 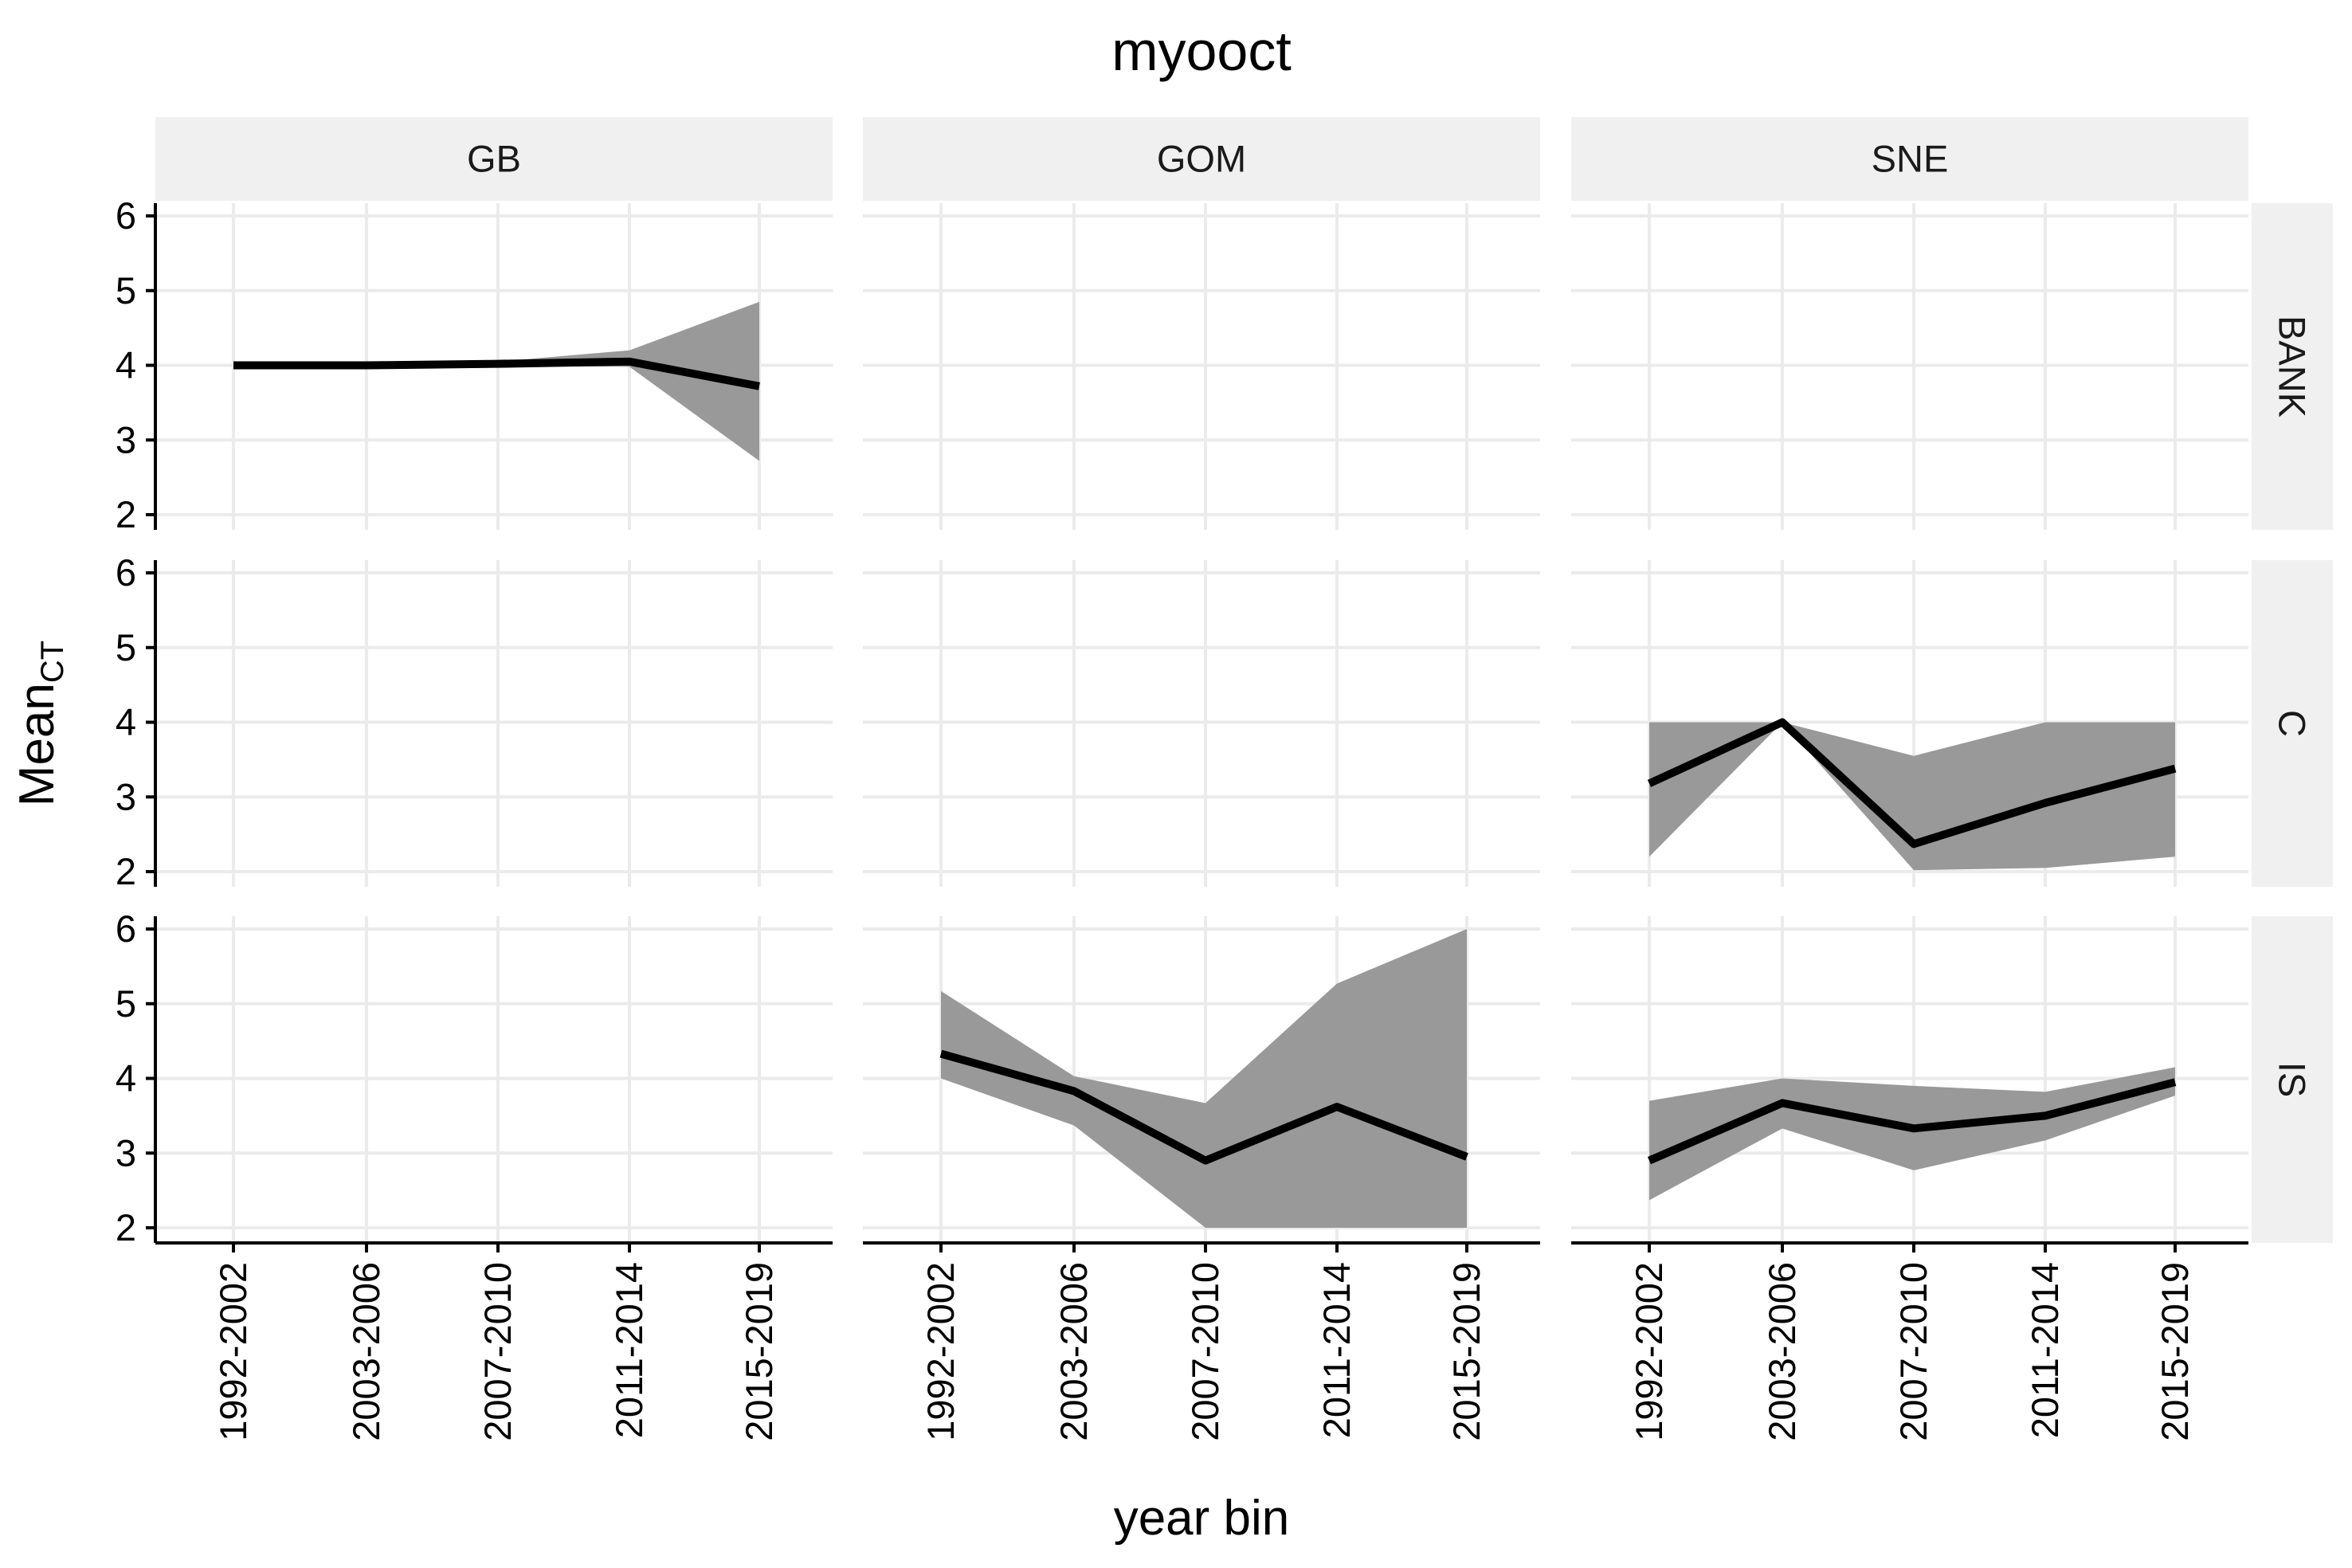 What do you see at coordinates (1201, 51) in the screenshot?
I see `chart-title: myooct` at bounding box center [1201, 51].